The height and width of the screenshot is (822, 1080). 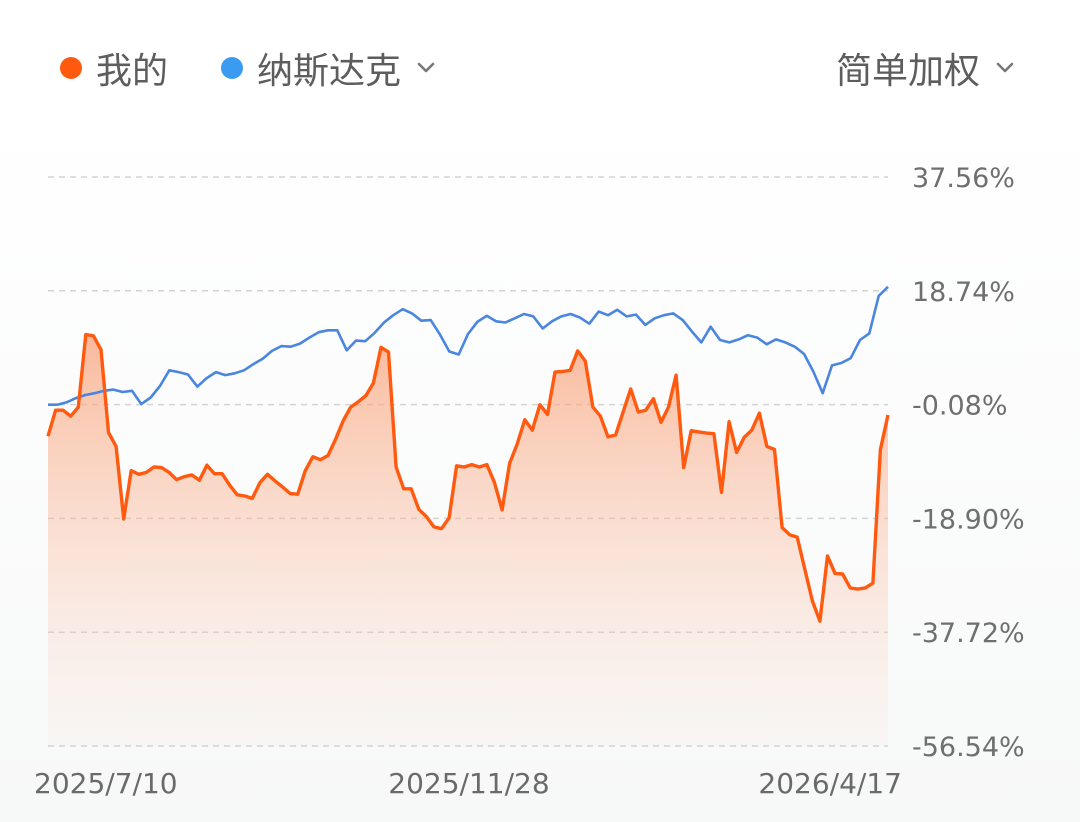 I want to click on legend-mine: 我的, so click(x=114, y=69).